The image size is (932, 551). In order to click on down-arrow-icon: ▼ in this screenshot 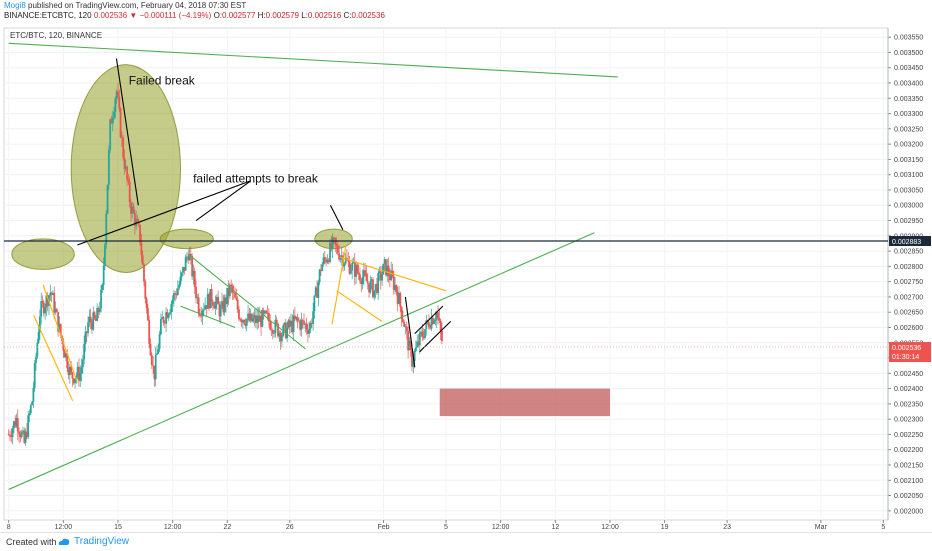, I will do `click(133, 15)`.